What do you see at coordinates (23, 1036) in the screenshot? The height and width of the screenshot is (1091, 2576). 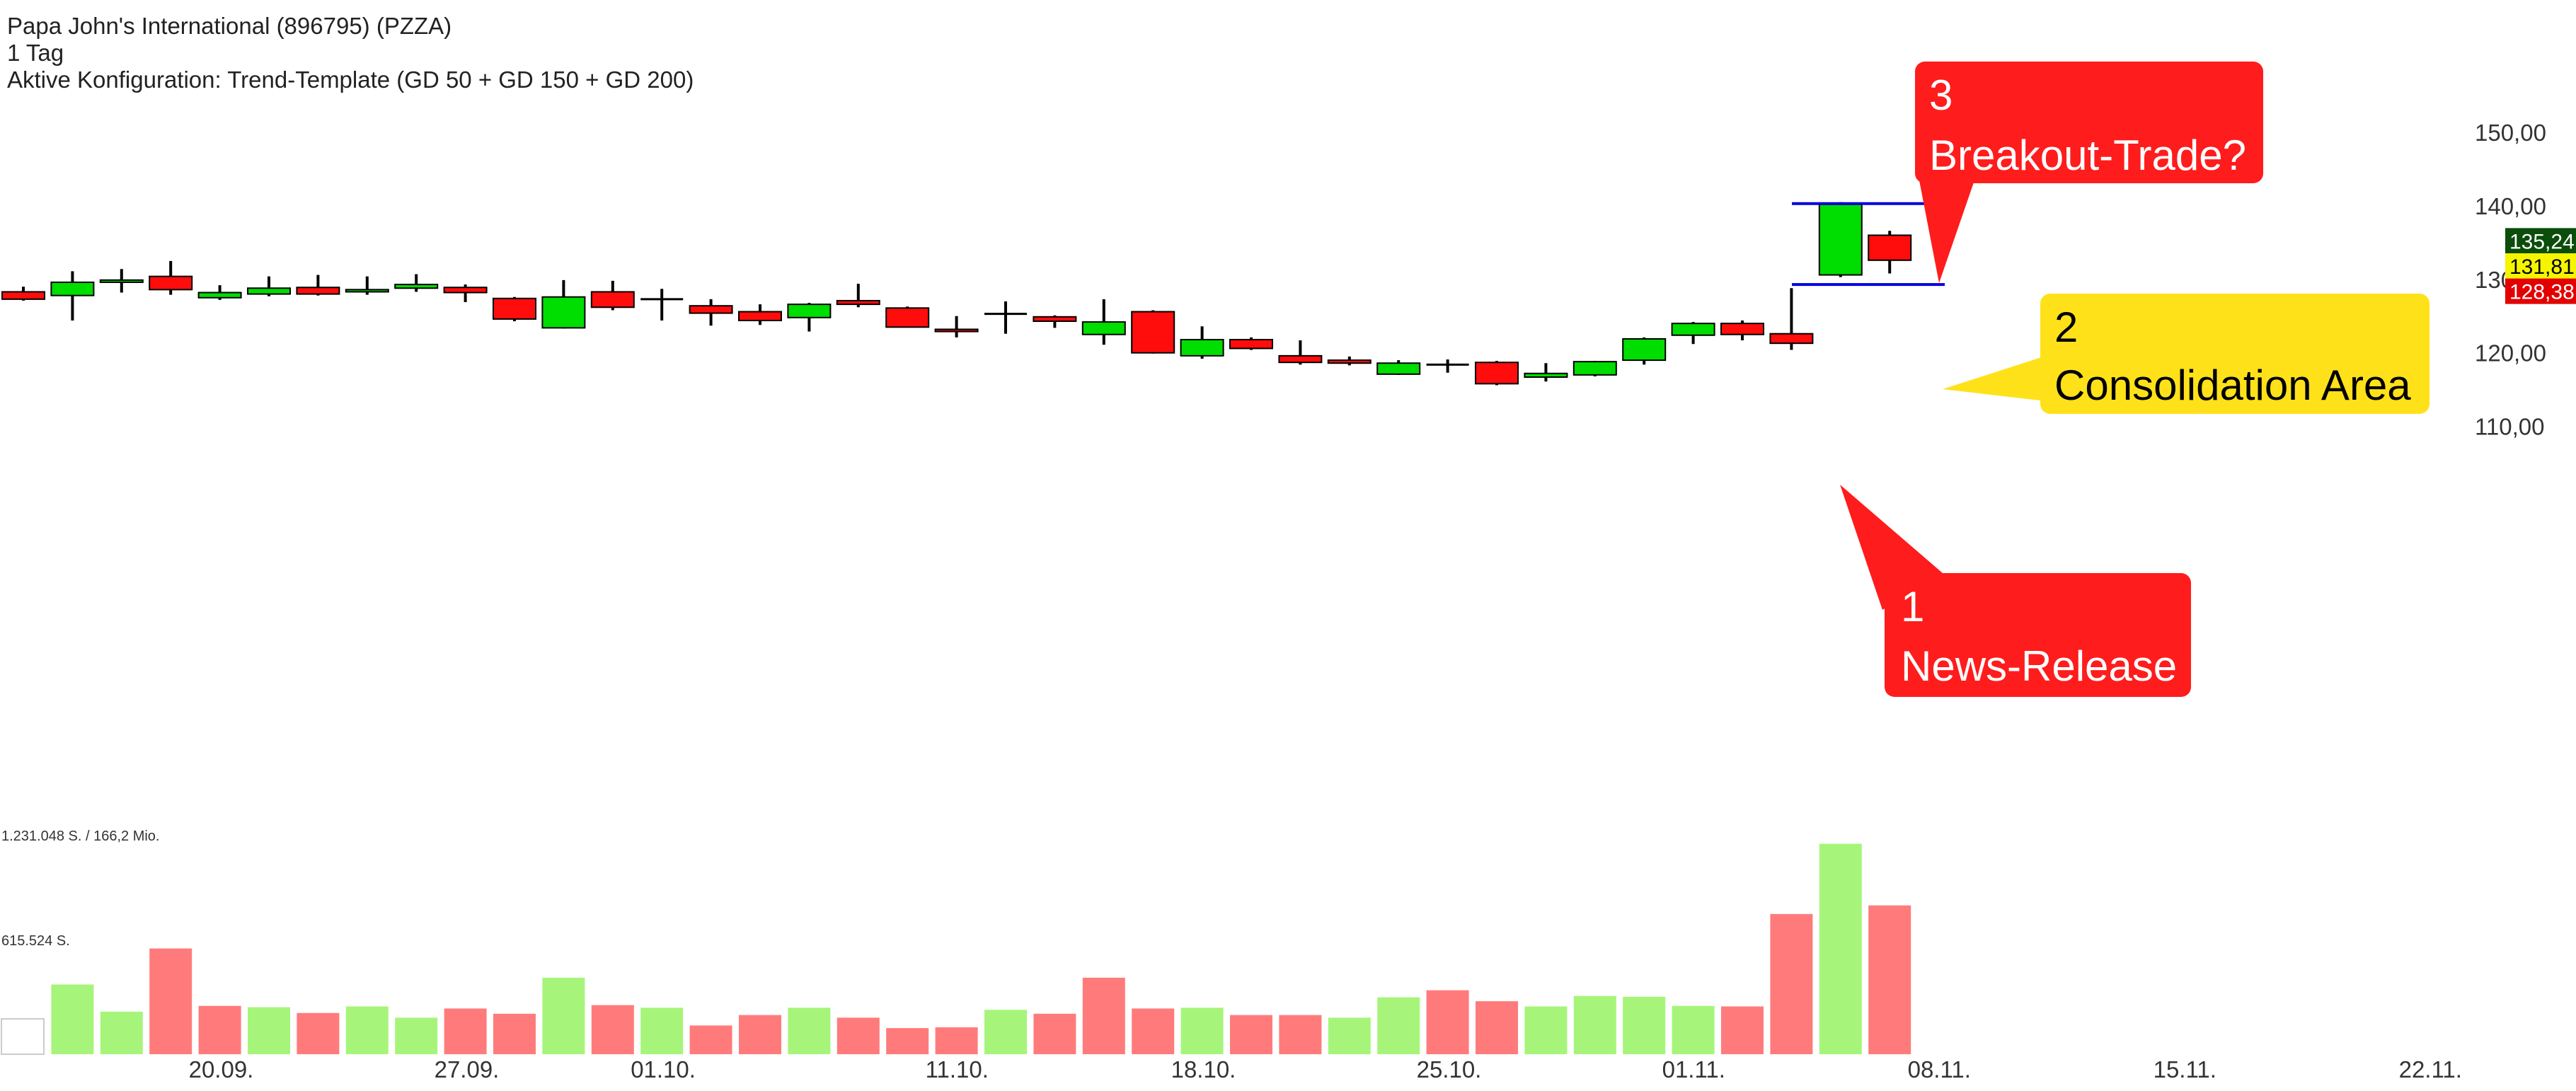 I see `volume-bar-empty` at bounding box center [23, 1036].